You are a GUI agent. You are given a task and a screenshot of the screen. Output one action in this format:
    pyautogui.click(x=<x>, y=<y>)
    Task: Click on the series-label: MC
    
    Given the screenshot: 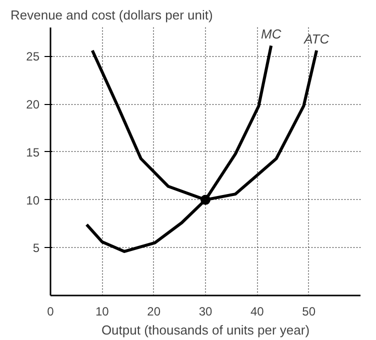 What is the action you would take?
    pyautogui.click(x=271, y=34)
    